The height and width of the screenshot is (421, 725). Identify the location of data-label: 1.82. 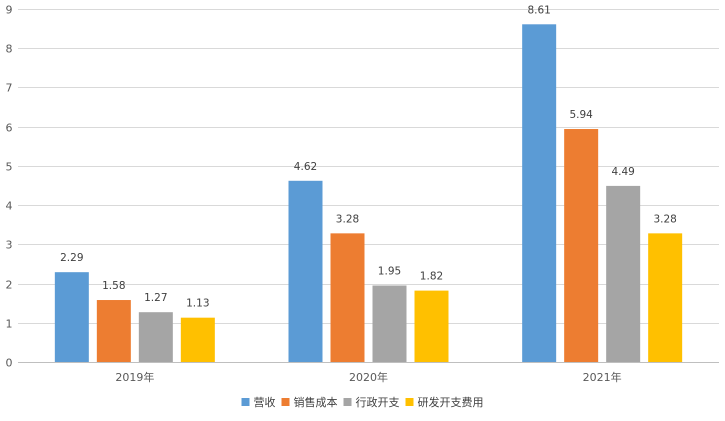
(431, 277).